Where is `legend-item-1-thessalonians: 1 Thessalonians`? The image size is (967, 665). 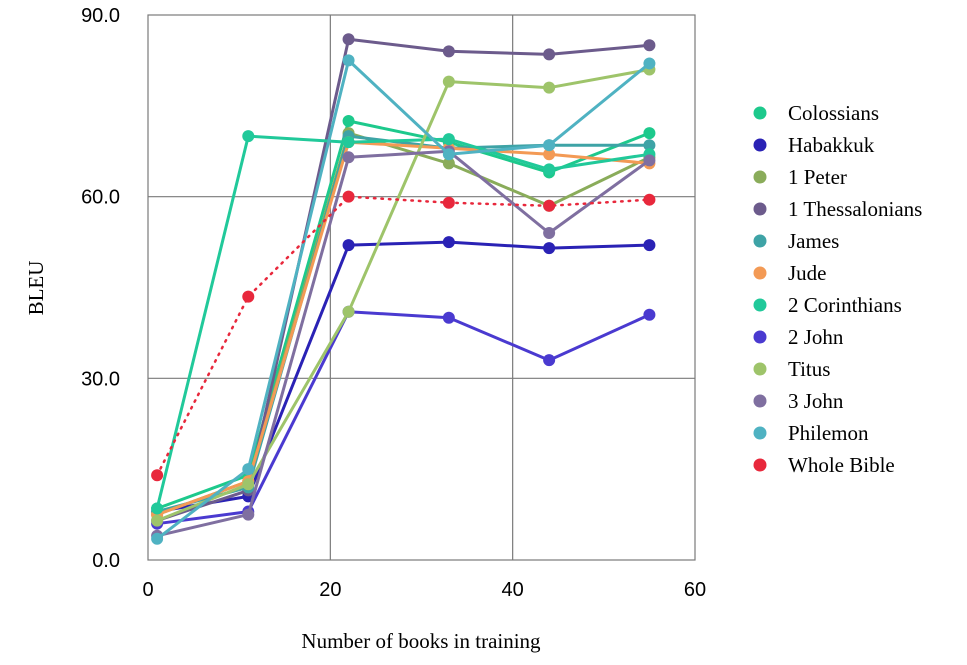
legend-item-1-thessalonians: 1 Thessalonians is located at coordinates (837, 209).